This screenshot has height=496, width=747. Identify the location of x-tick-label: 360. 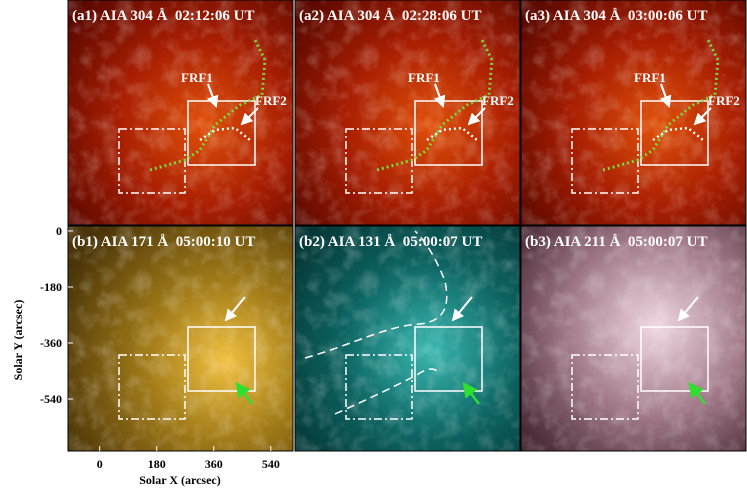
(214, 464).